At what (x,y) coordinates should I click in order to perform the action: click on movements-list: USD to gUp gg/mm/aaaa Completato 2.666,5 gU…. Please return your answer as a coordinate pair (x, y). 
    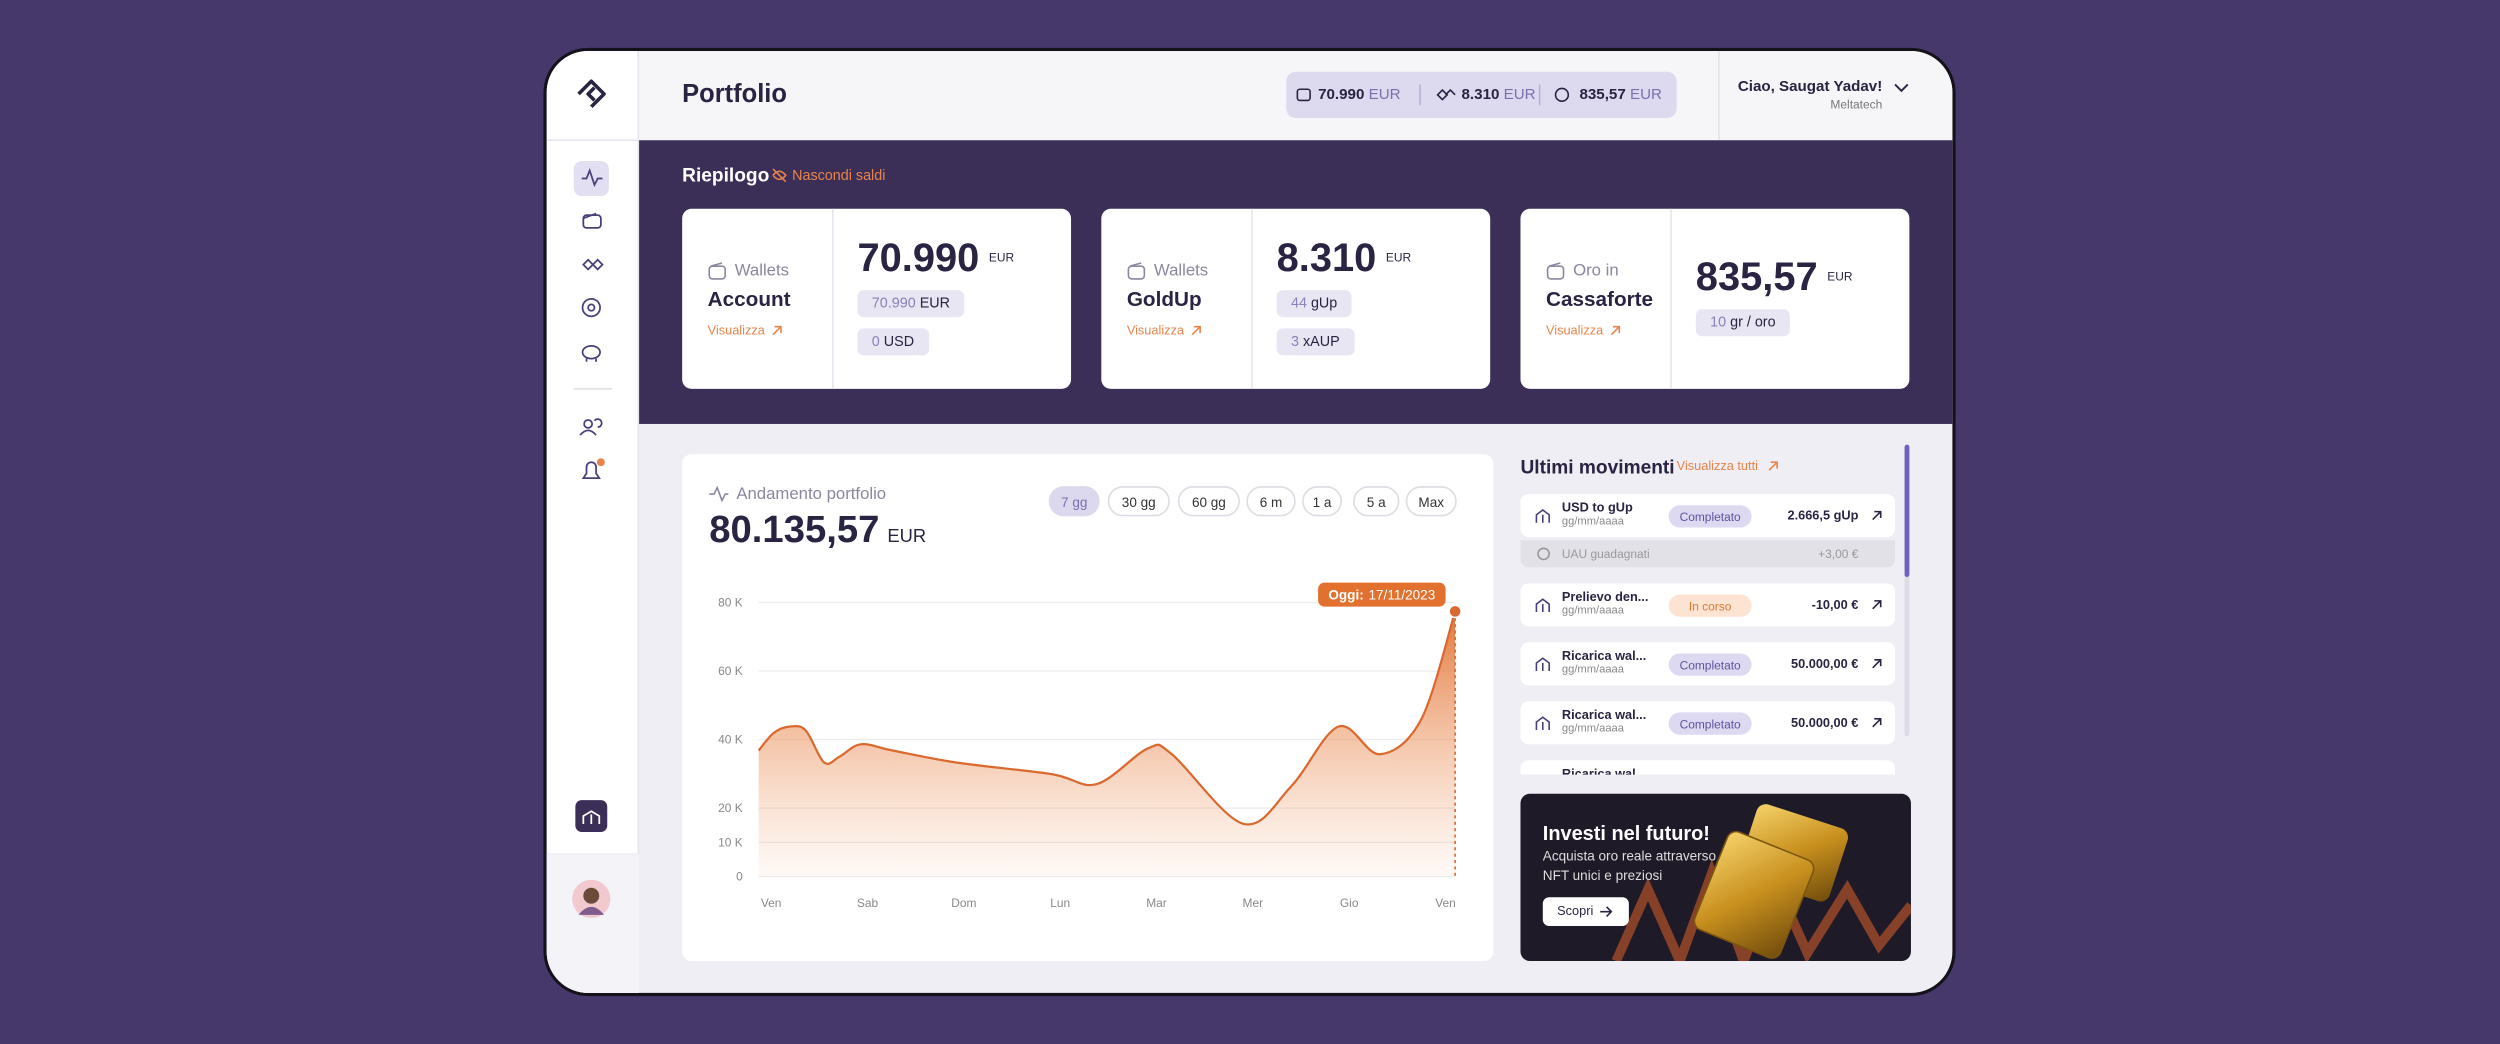
    Looking at the image, I should click on (1708, 633).